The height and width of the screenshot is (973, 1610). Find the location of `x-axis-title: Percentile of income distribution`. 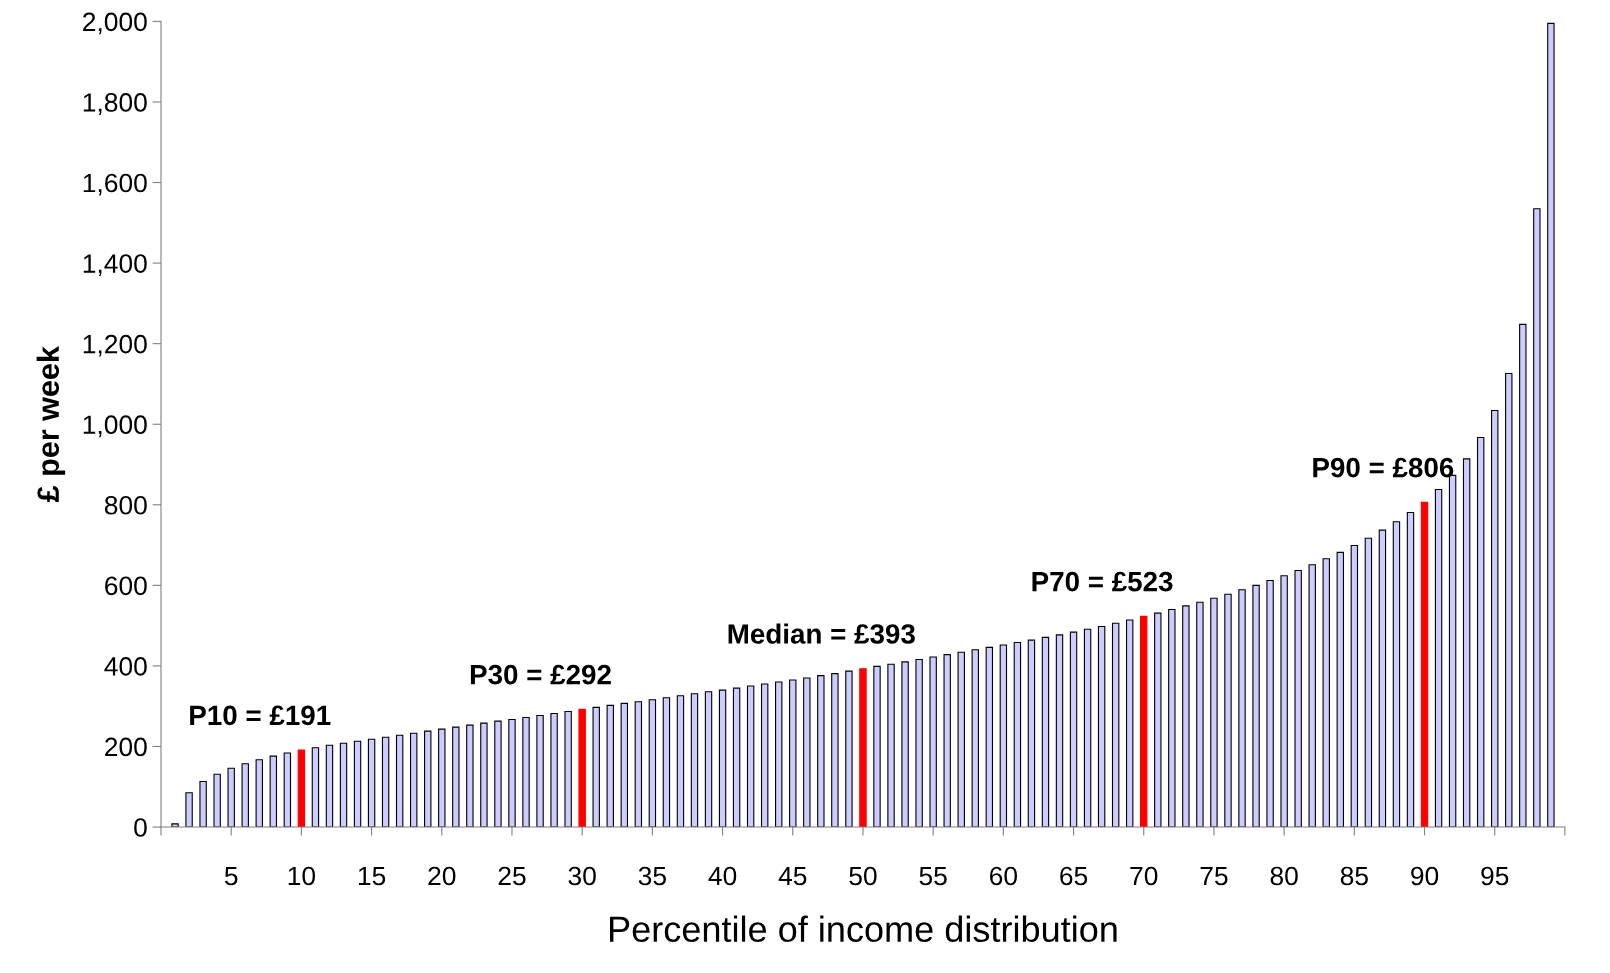

x-axis-title: Percentile of income distribution is located at coordinates (863, 929).